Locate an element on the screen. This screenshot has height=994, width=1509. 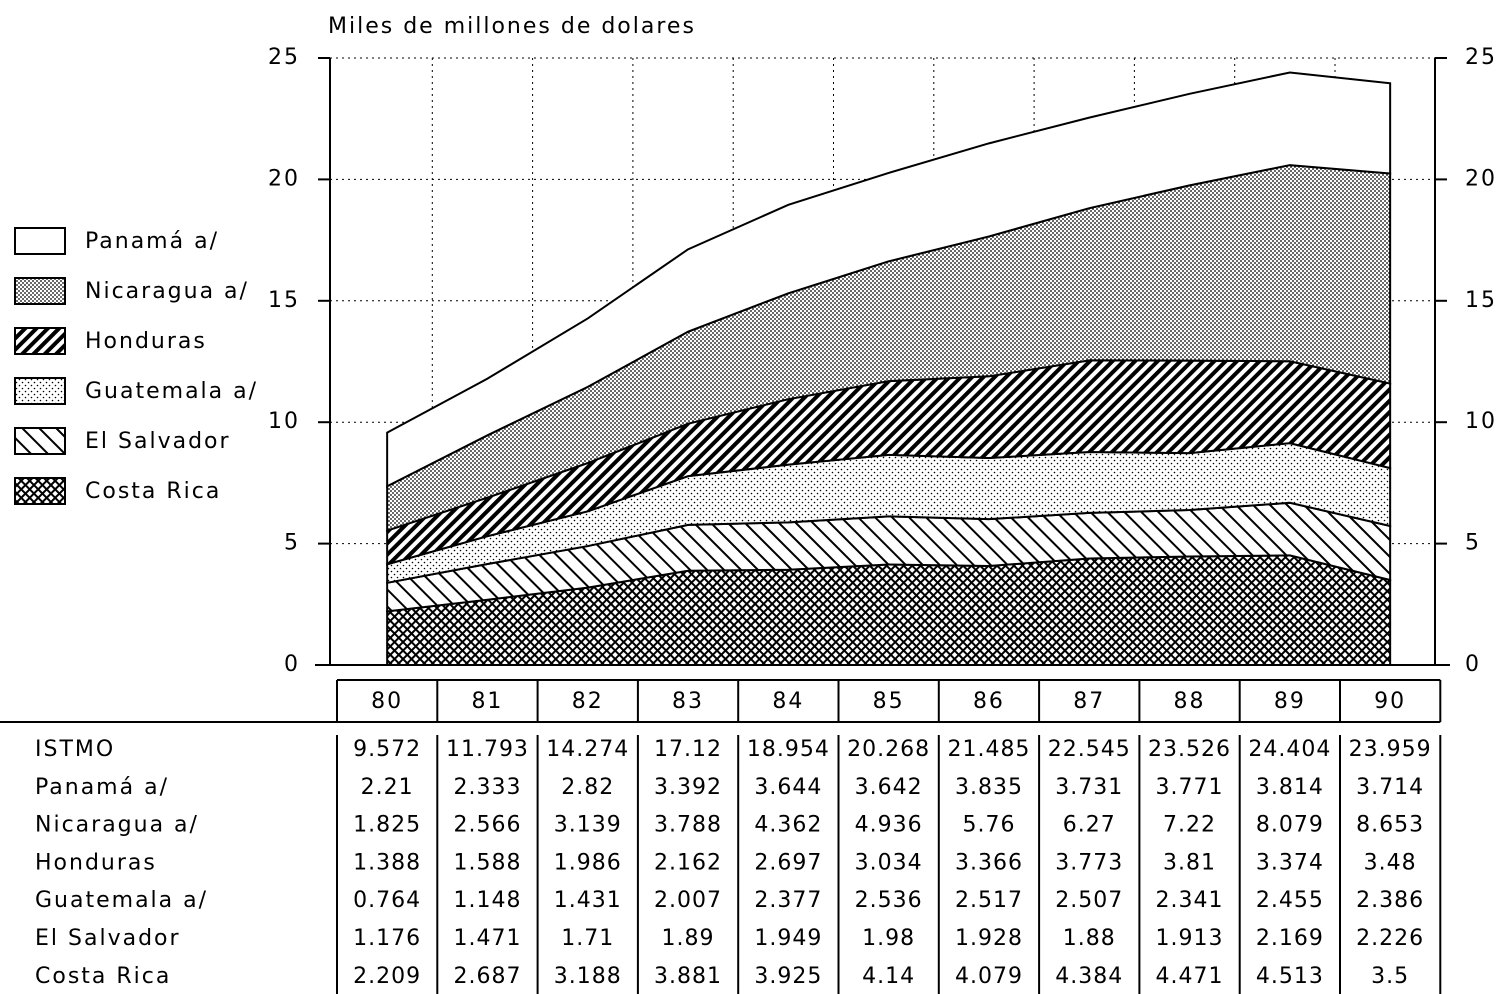
table-cell: 3.788 is located at coordinates (688, 825).